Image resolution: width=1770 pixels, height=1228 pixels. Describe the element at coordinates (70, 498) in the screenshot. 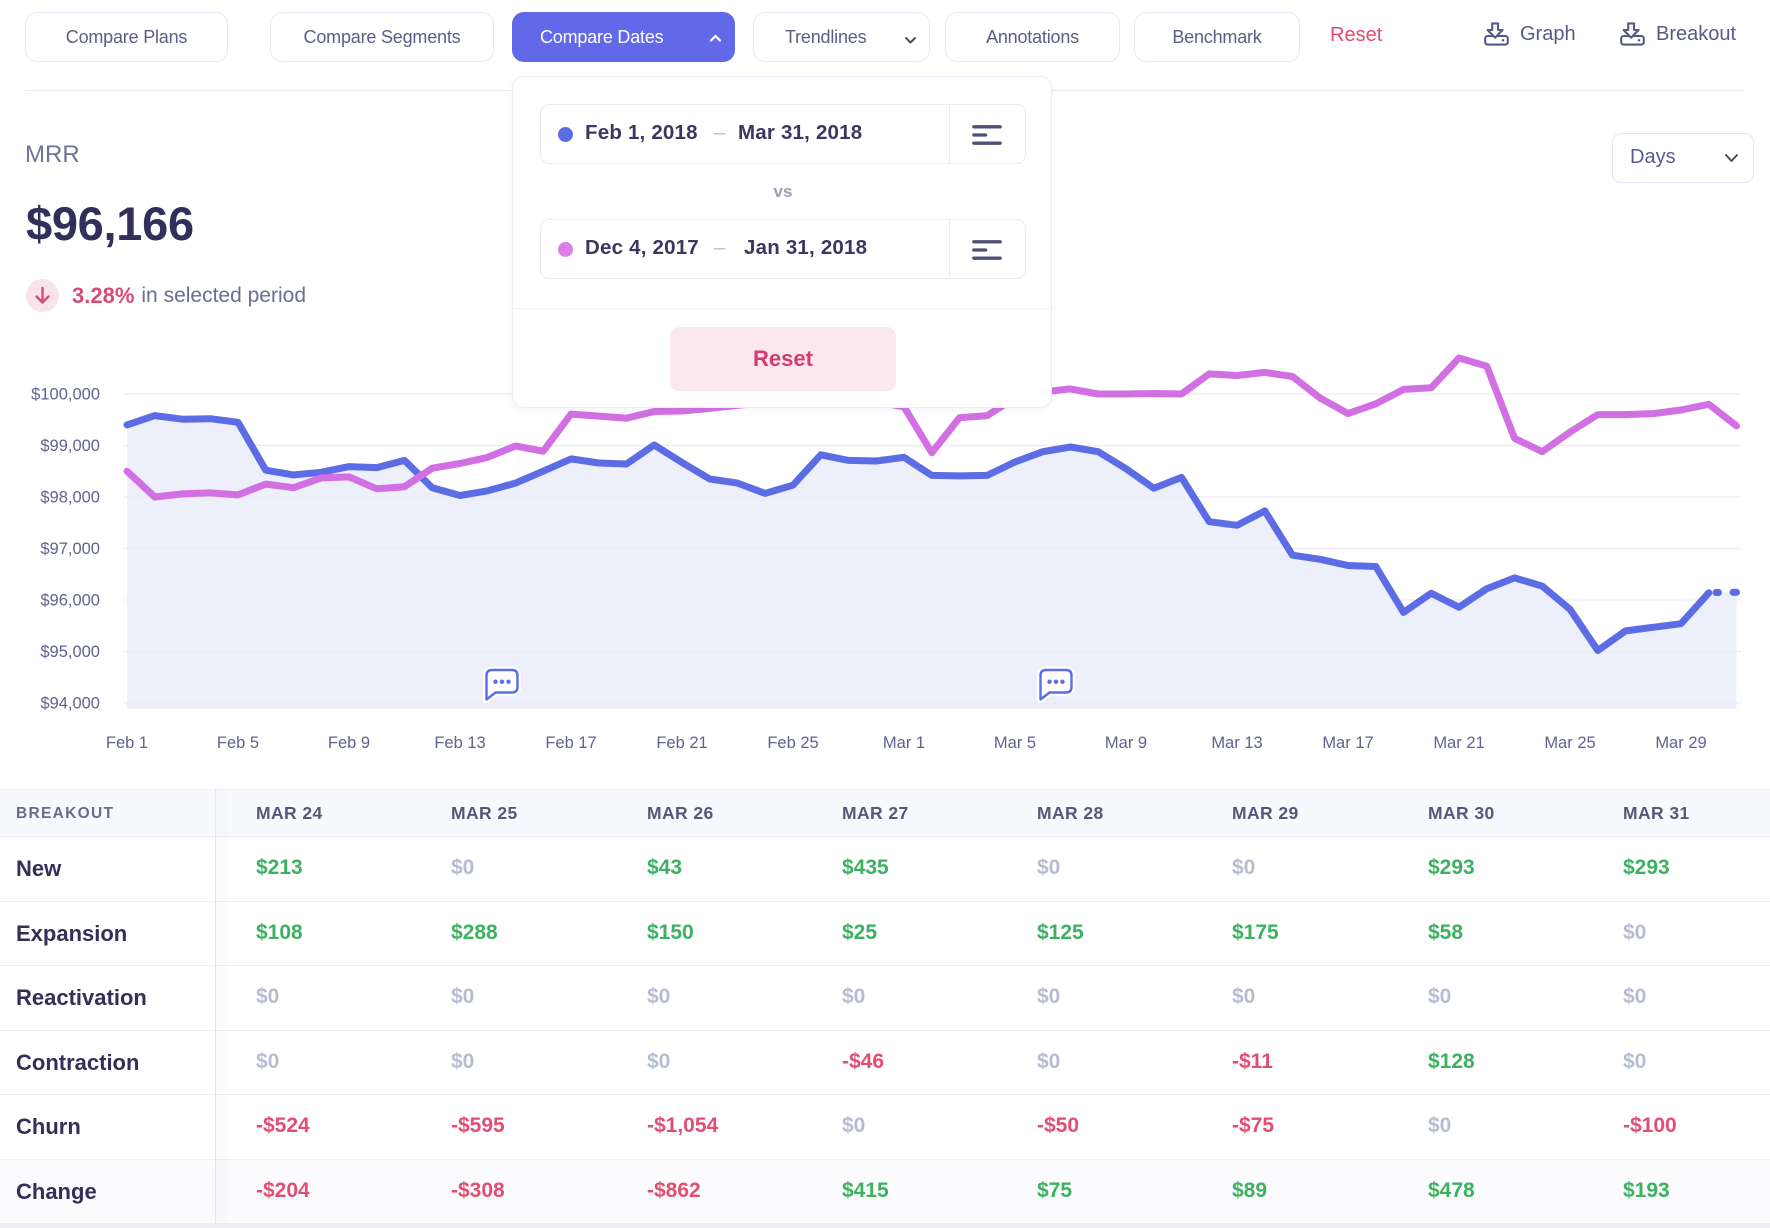

I see `svg-text: $98,000` at that location.